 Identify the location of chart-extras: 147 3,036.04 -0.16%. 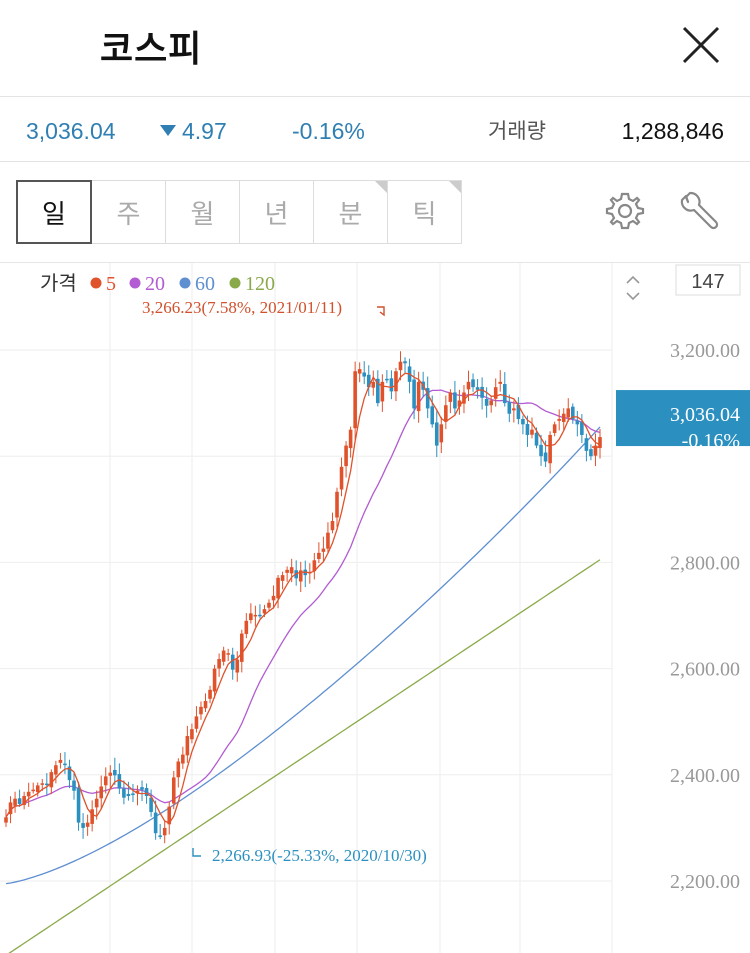
(671, 358).